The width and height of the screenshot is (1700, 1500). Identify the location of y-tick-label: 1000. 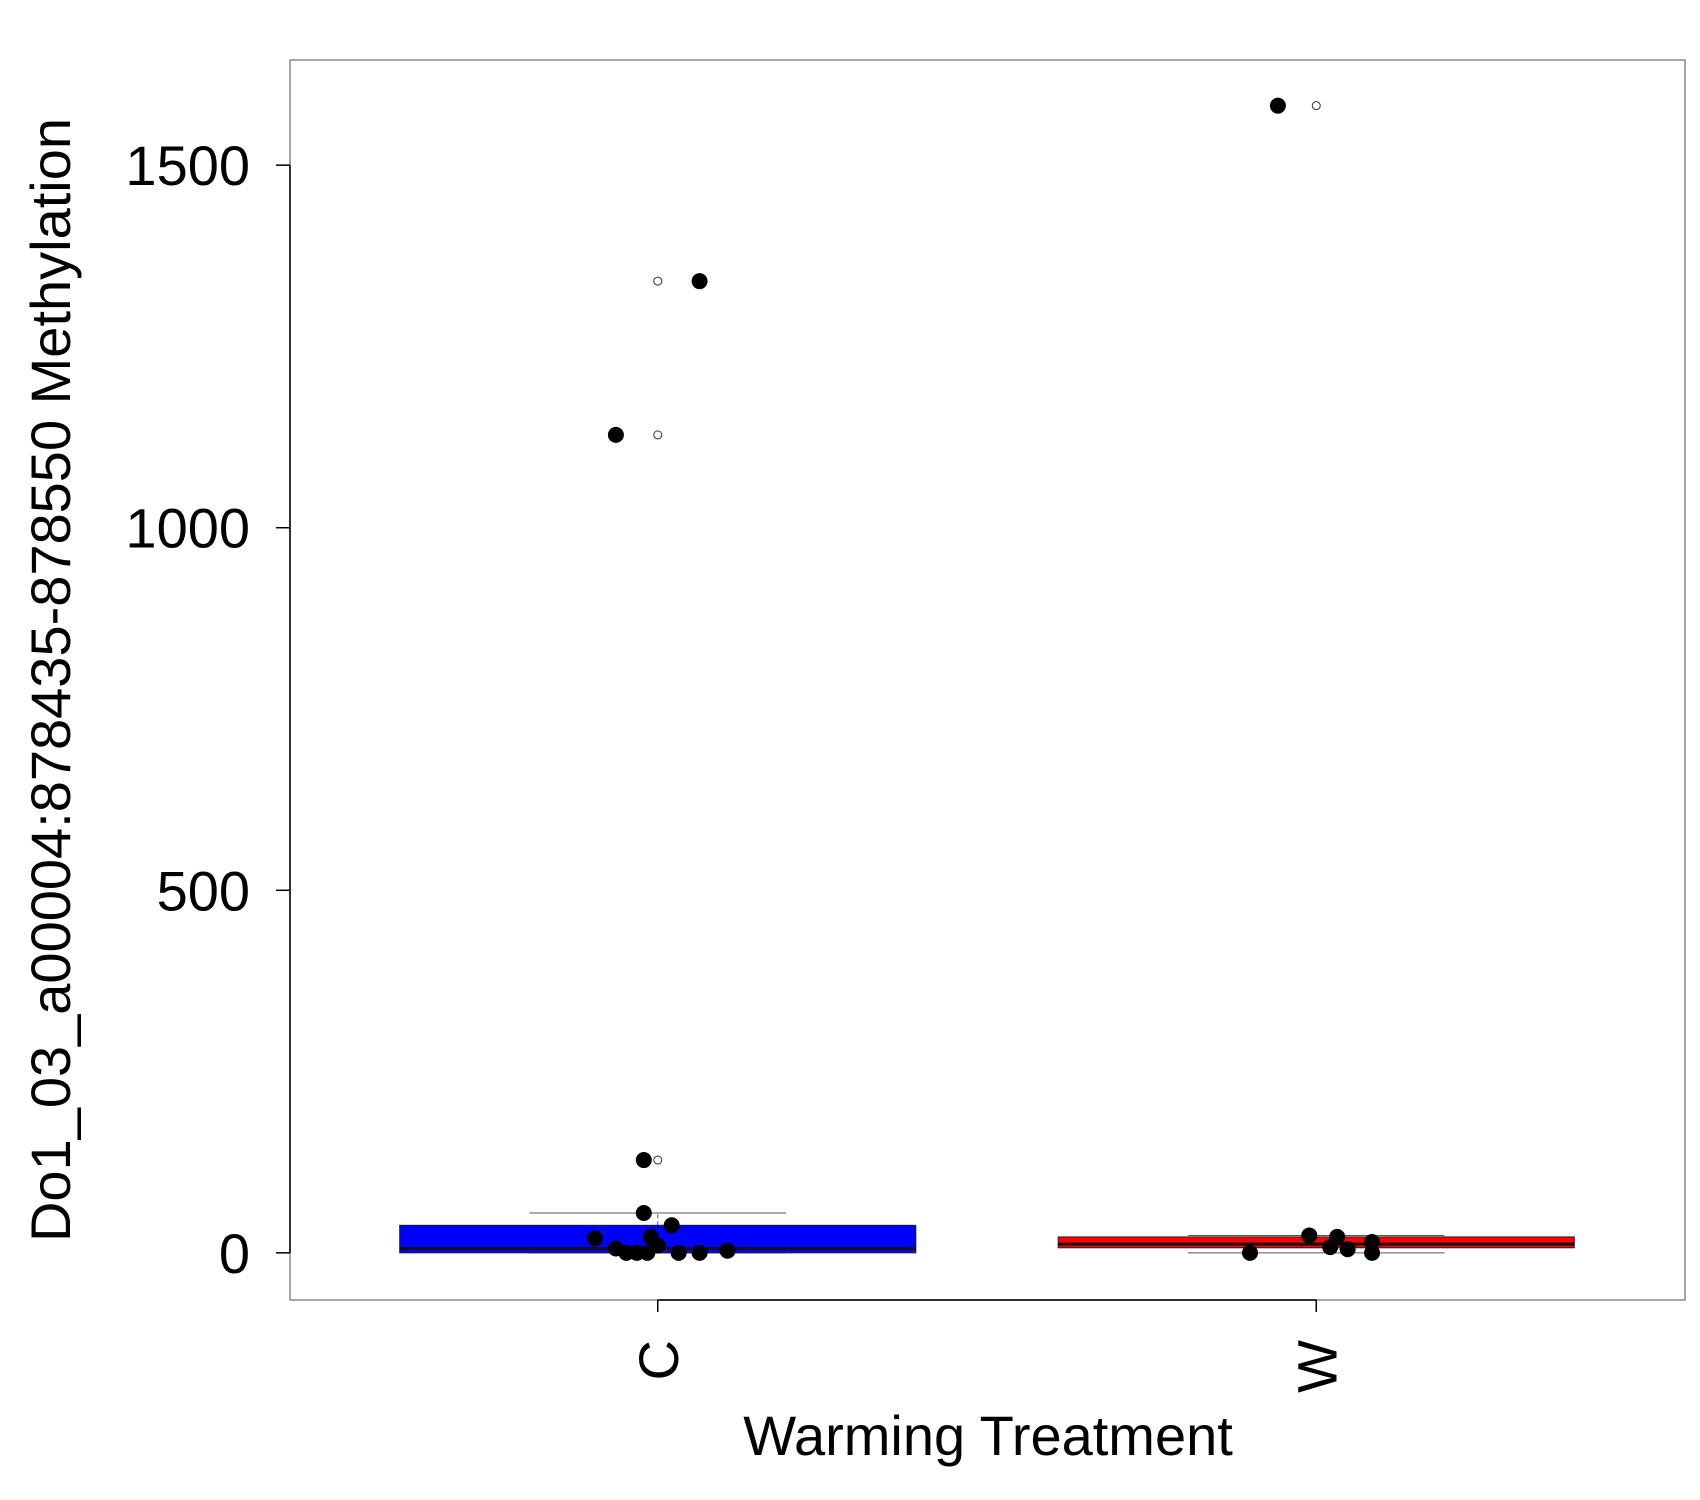
(187, 528).